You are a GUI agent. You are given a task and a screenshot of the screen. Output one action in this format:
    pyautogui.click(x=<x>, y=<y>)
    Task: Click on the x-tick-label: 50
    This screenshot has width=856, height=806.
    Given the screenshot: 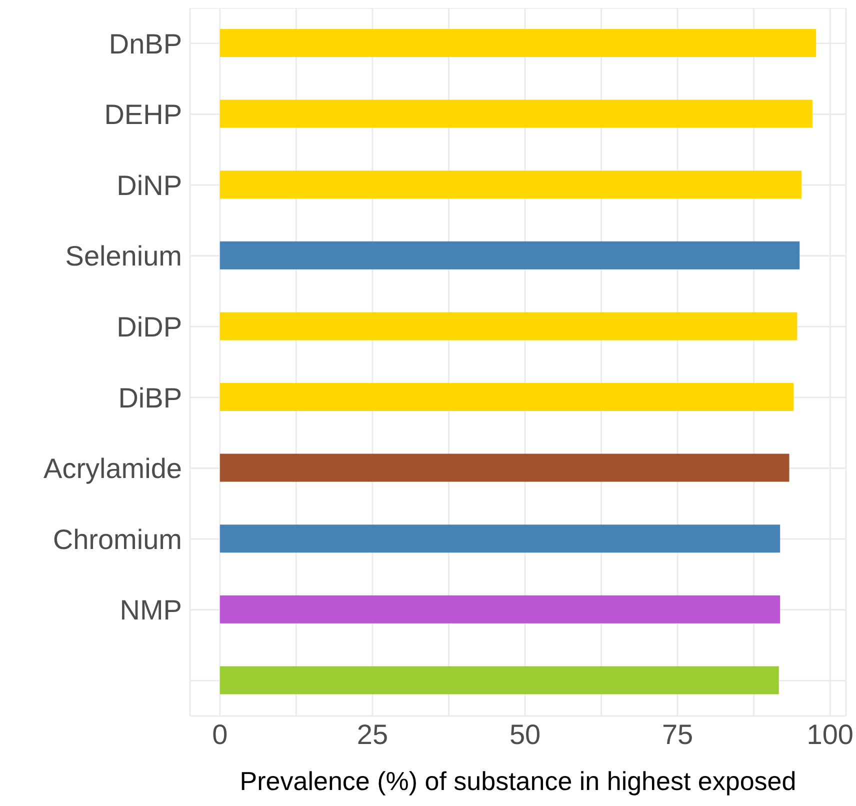 What is the action you would take?
    pyautogui.click(x=525, y=734)
    